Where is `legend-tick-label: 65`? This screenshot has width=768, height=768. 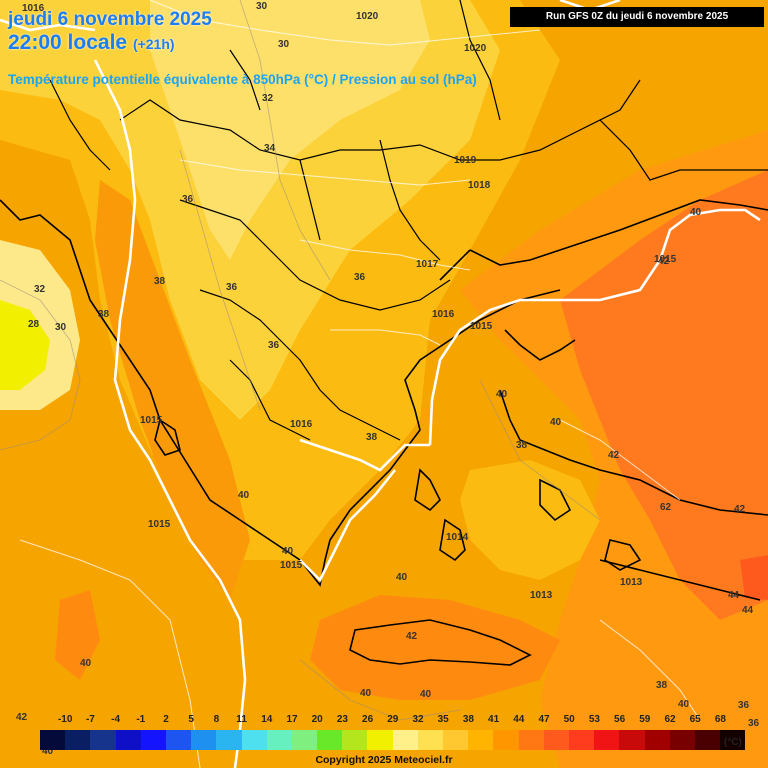
legend-tick-label: 65 is located at coordinates (695, 719).